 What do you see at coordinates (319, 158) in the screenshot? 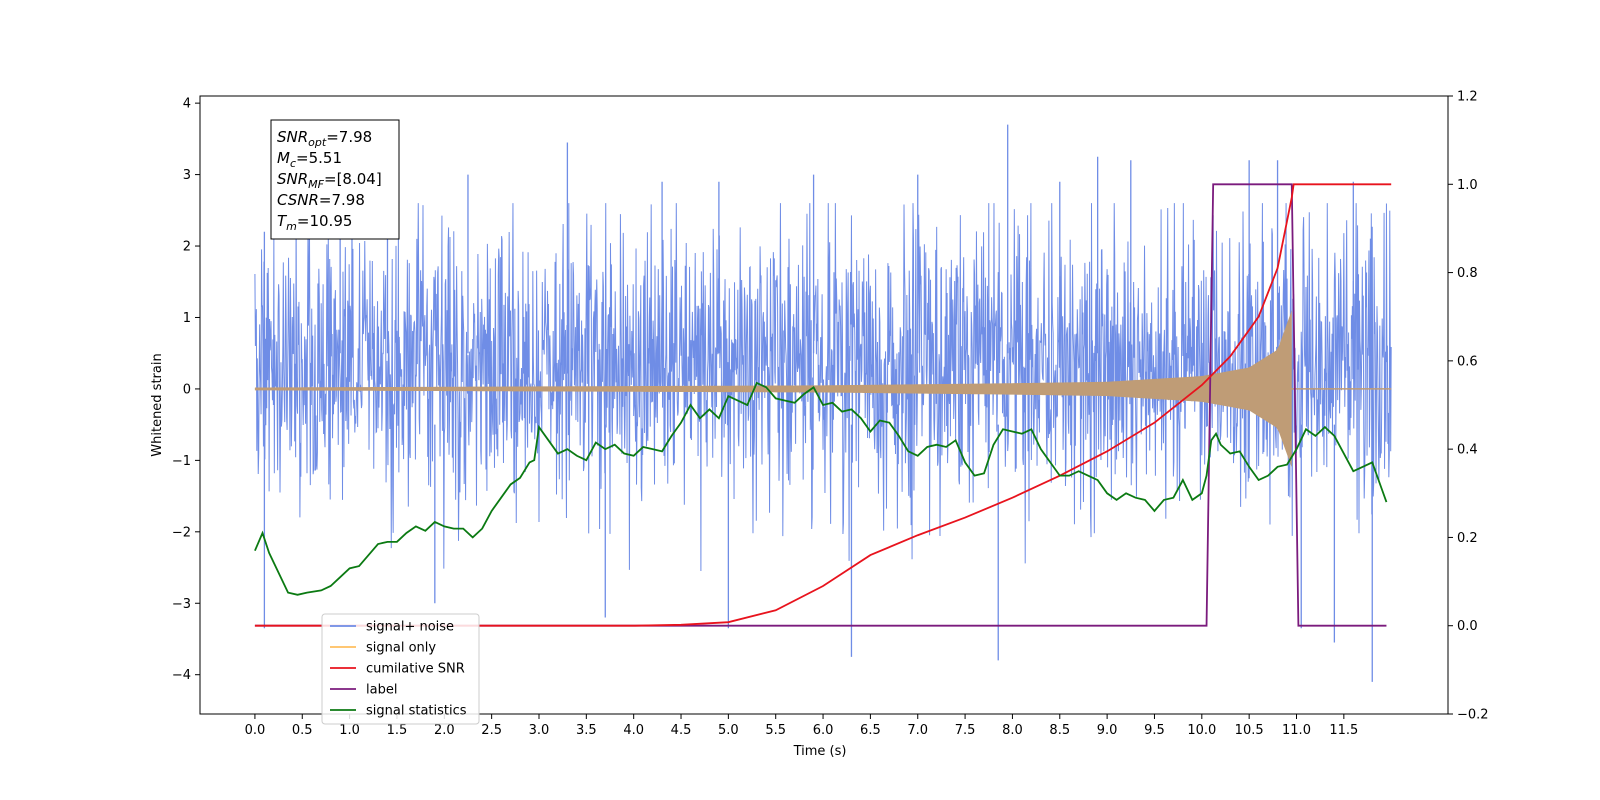
I see `annotation-value: =5.51` at bounding box center [319, 158].